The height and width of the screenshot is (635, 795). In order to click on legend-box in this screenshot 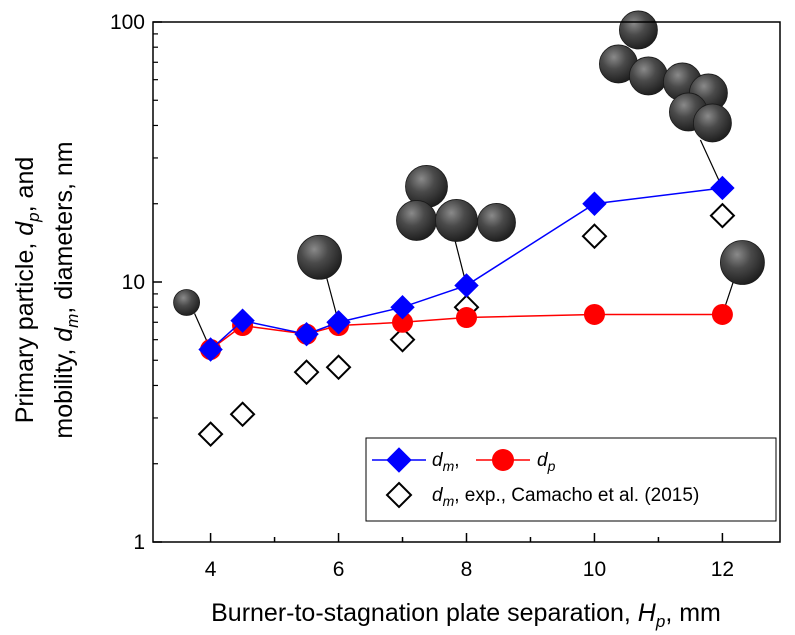, I will do `click(571, 479)`.